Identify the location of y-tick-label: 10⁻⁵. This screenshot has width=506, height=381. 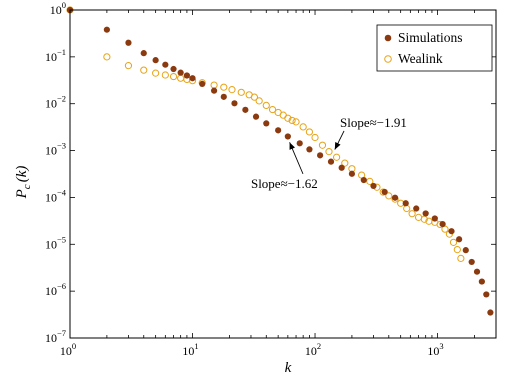
(55, 242).